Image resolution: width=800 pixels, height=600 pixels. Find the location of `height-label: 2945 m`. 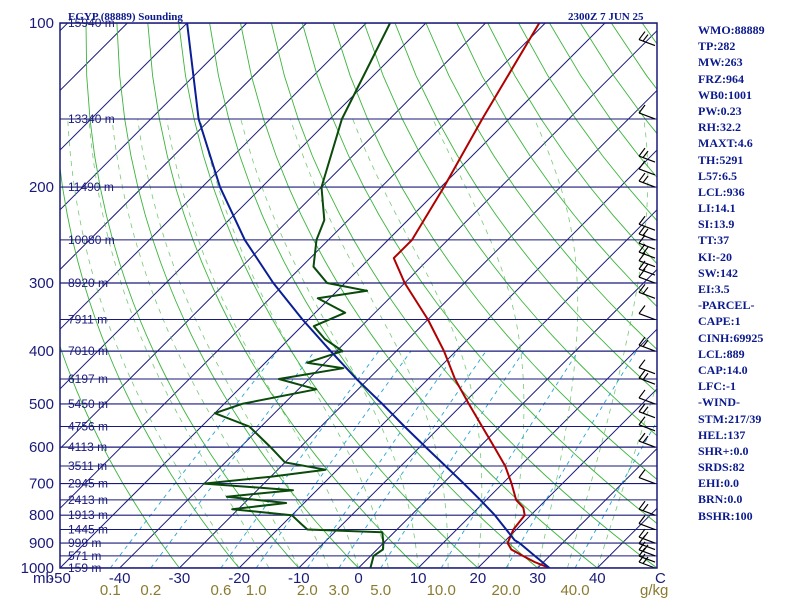

height-label: 2945 m is located at coordinates (88, 484).